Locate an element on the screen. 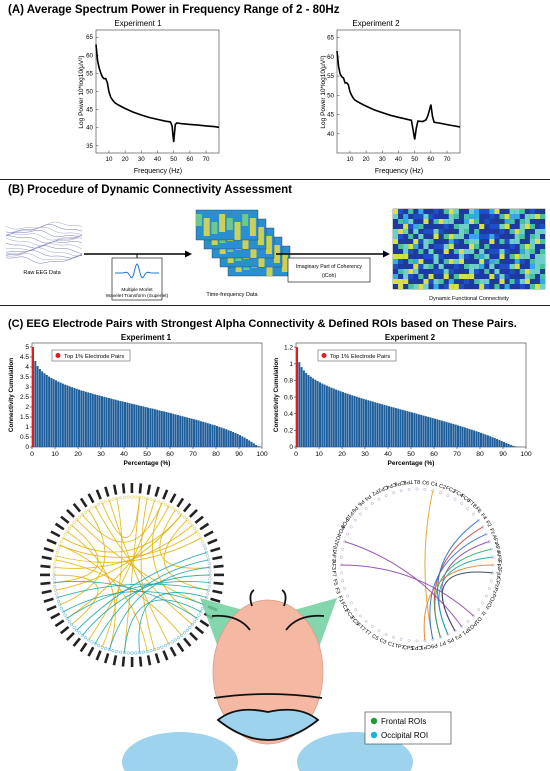  spectrum-plot-2-xtick-label: 50 is located at coordinates (414, 159).